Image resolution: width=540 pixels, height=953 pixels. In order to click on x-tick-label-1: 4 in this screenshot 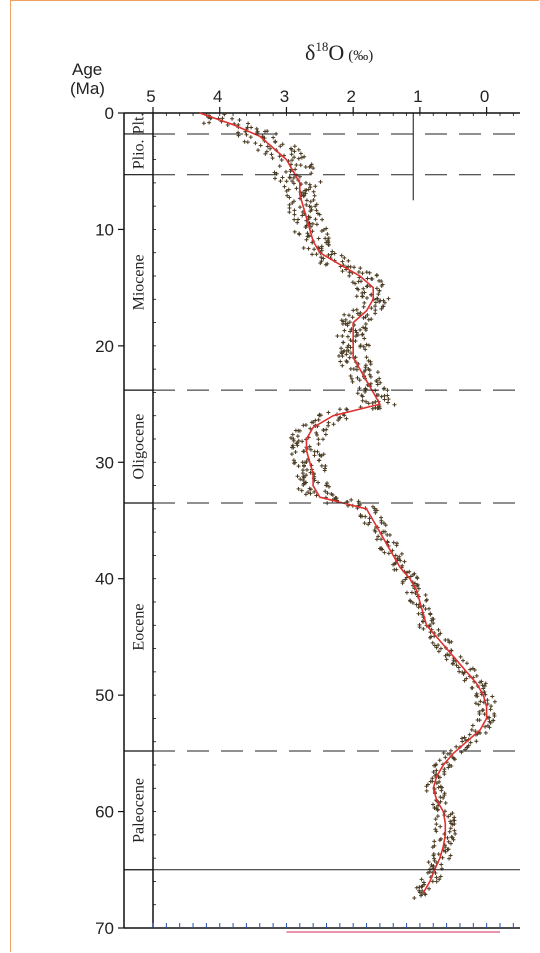, I will do `click(217, 96)`.